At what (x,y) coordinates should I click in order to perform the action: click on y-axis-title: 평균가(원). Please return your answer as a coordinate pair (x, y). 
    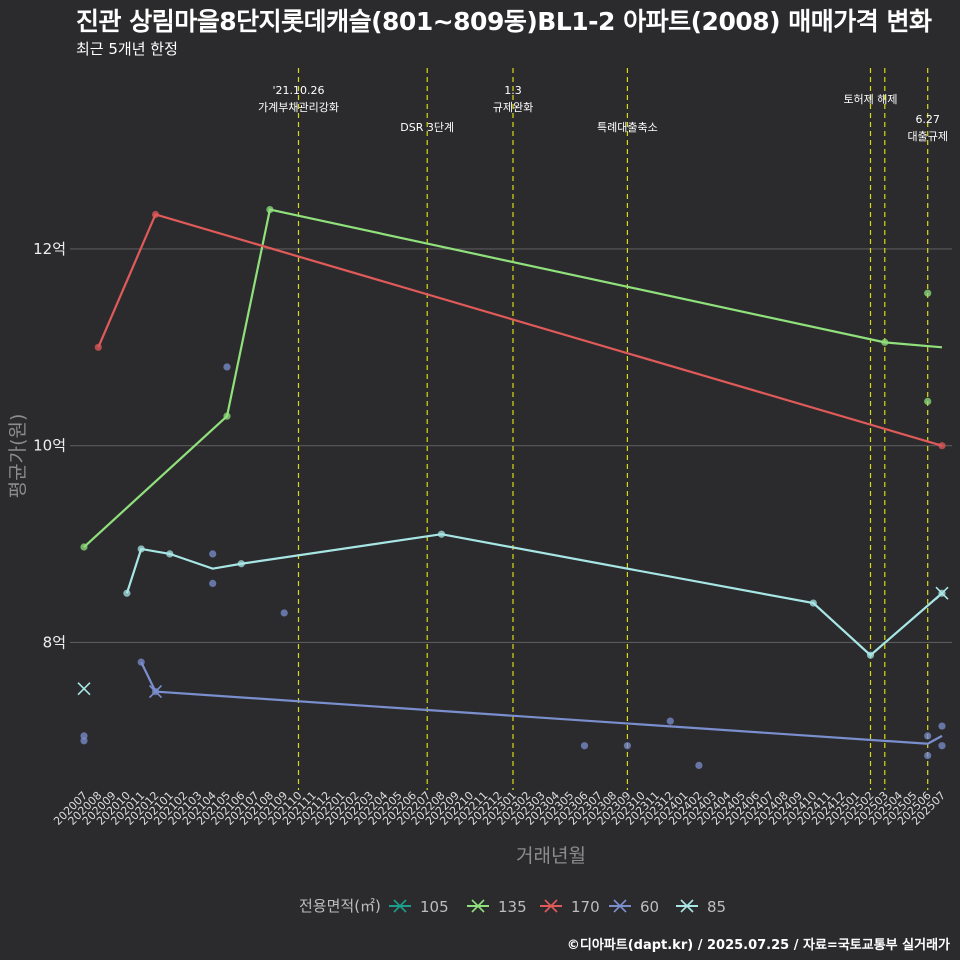
    Looking at the image, I should click on (18, 456).